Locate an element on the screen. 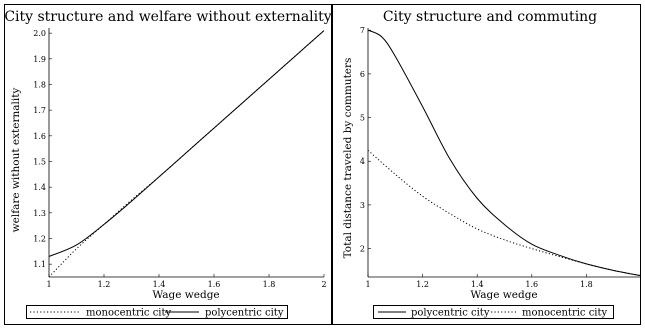 The height and width of the screenshot is (334, 645). y-axis-label: Total distance traveled by commuters is located at coordinates (348, 158).